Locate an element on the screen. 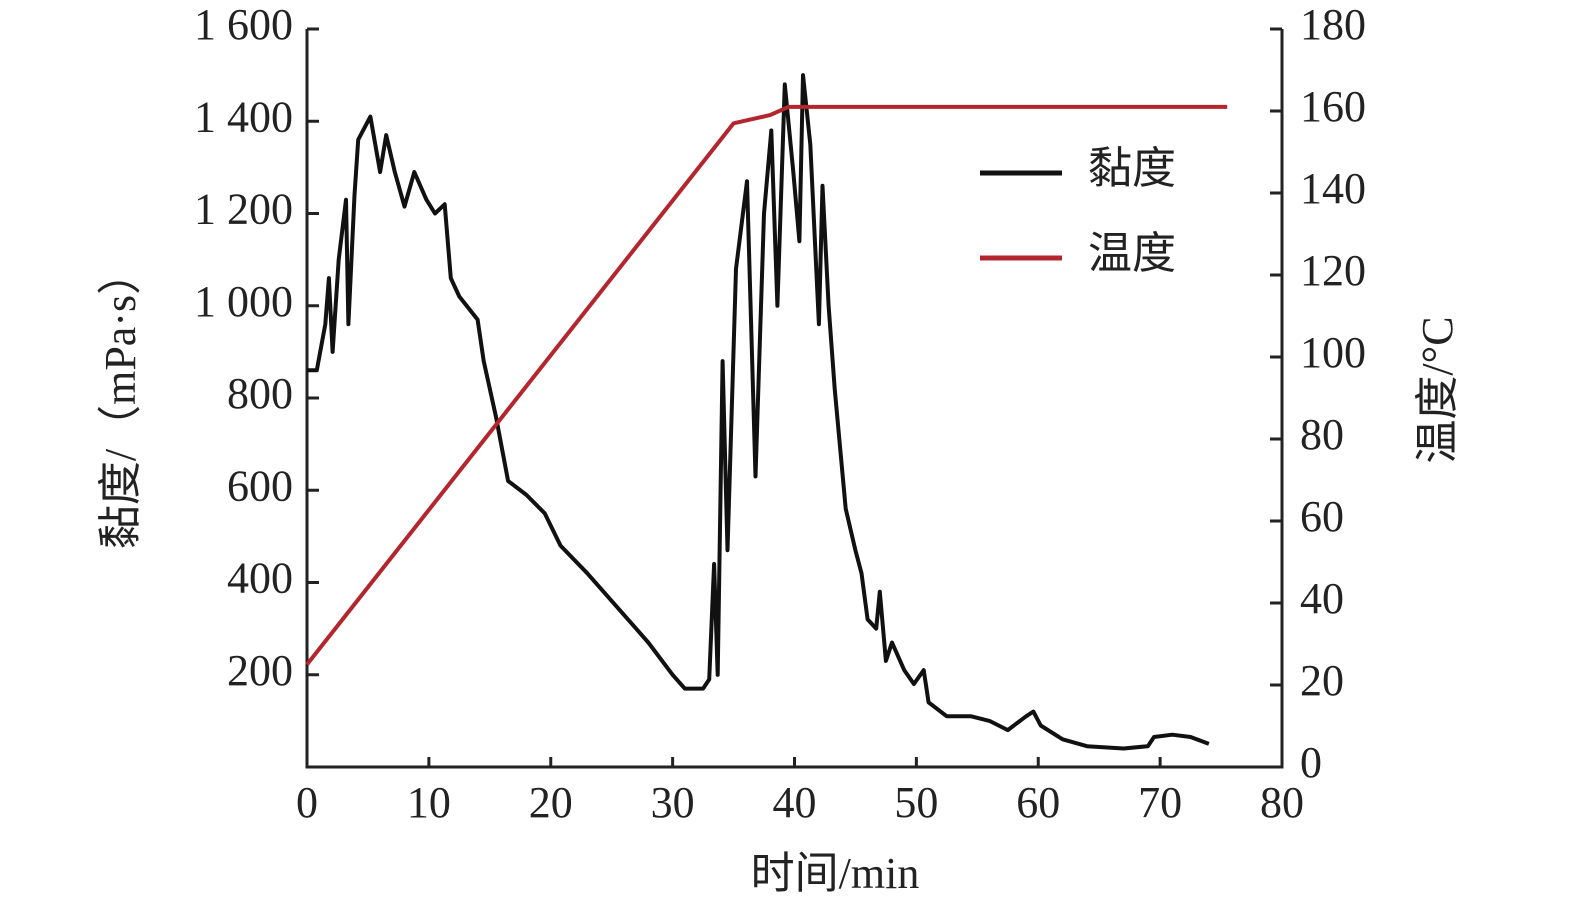 This screenshot has height=916, width=1575. y-tick-label: 1 200 is located at coordinates (243, 209).